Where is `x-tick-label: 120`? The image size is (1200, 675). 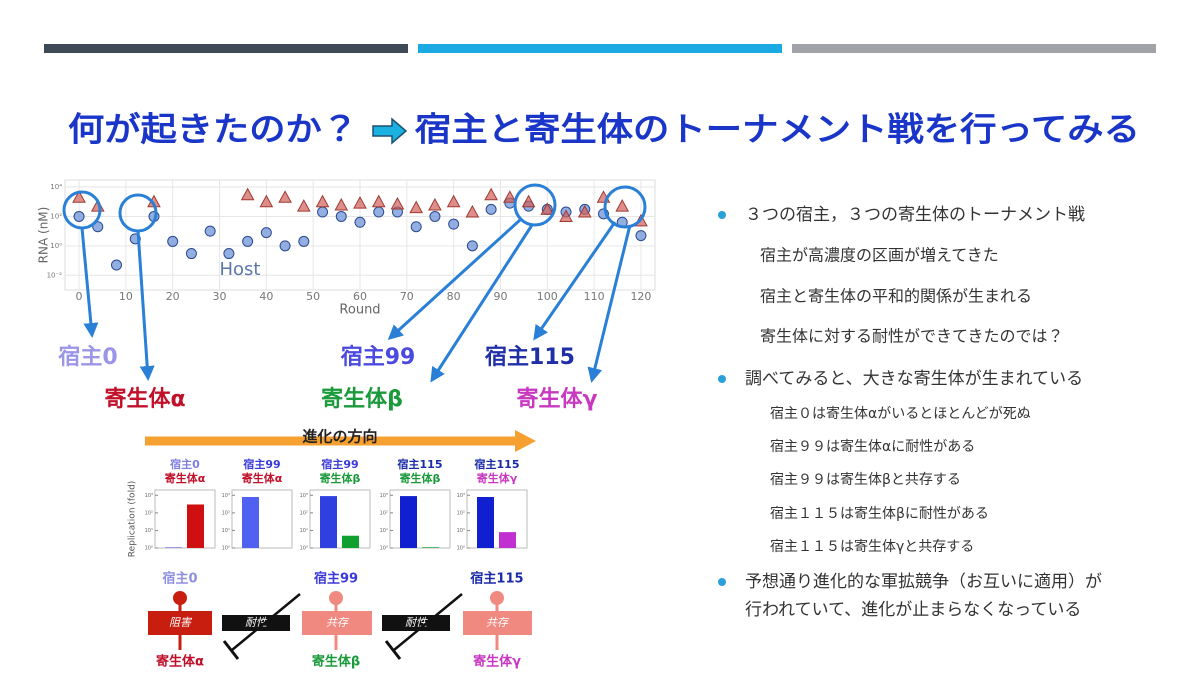 x-tick-label: 120 is located at coordinates (640, 296).